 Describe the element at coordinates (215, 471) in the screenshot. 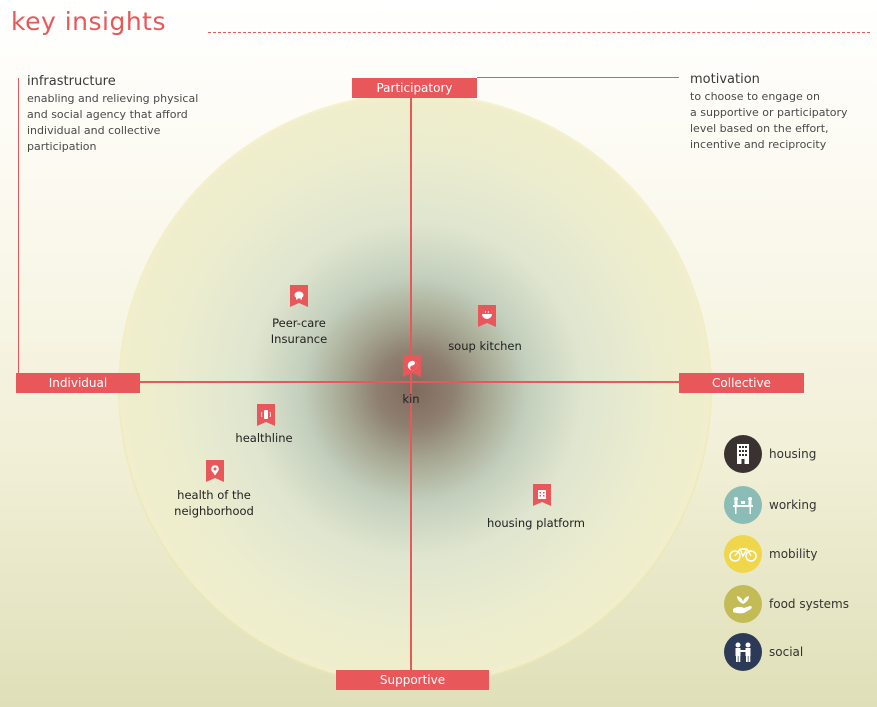

I see `location-heart-icon` at that location.